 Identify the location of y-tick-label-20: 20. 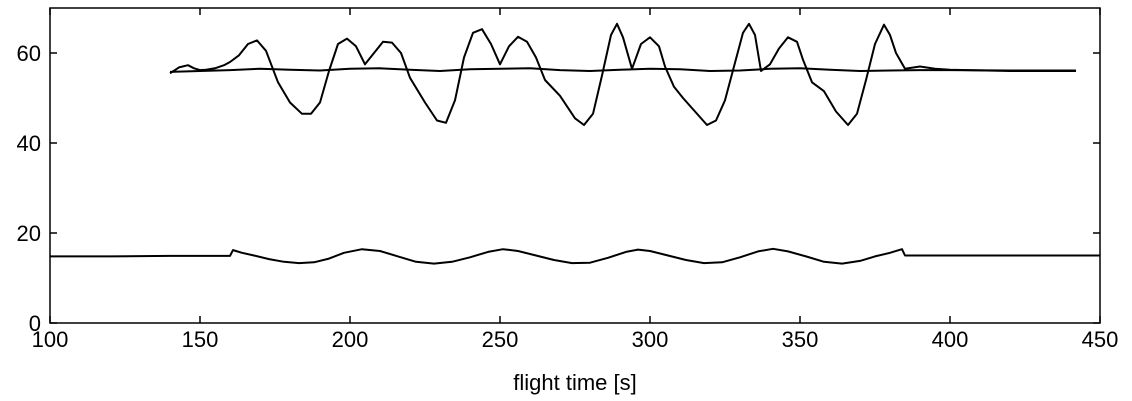
(29, 233).